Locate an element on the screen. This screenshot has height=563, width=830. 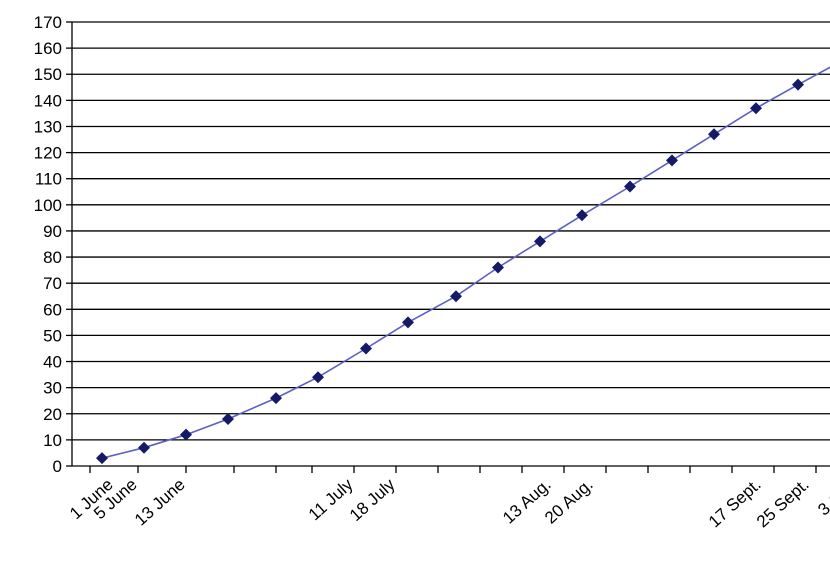
y-tick-label-30: 30 is located at coordinates (52, 388).